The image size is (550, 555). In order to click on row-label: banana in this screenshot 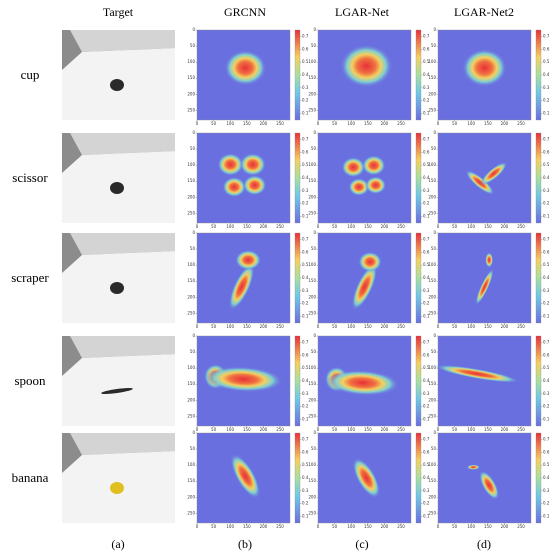, I will do `click(30, 477)`.